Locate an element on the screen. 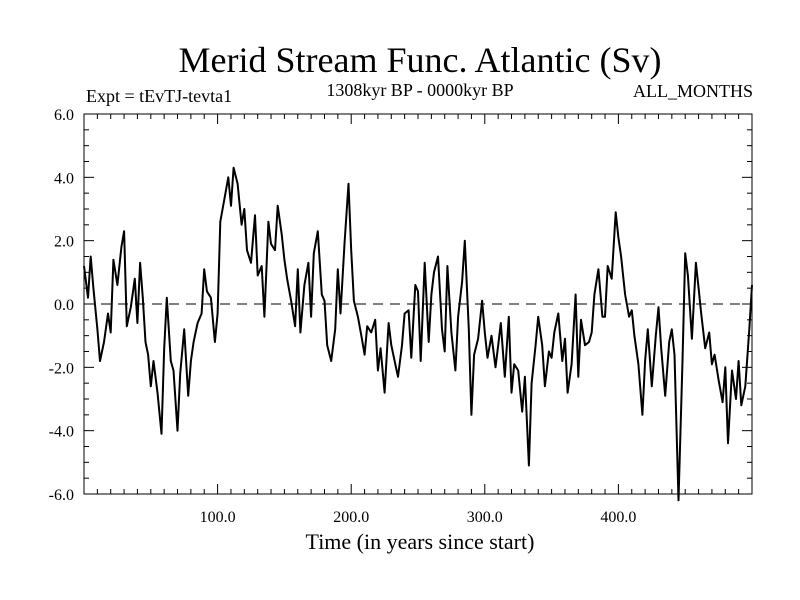  x-axis-label: Time (in years since start) is located at coordinates (420, 541).